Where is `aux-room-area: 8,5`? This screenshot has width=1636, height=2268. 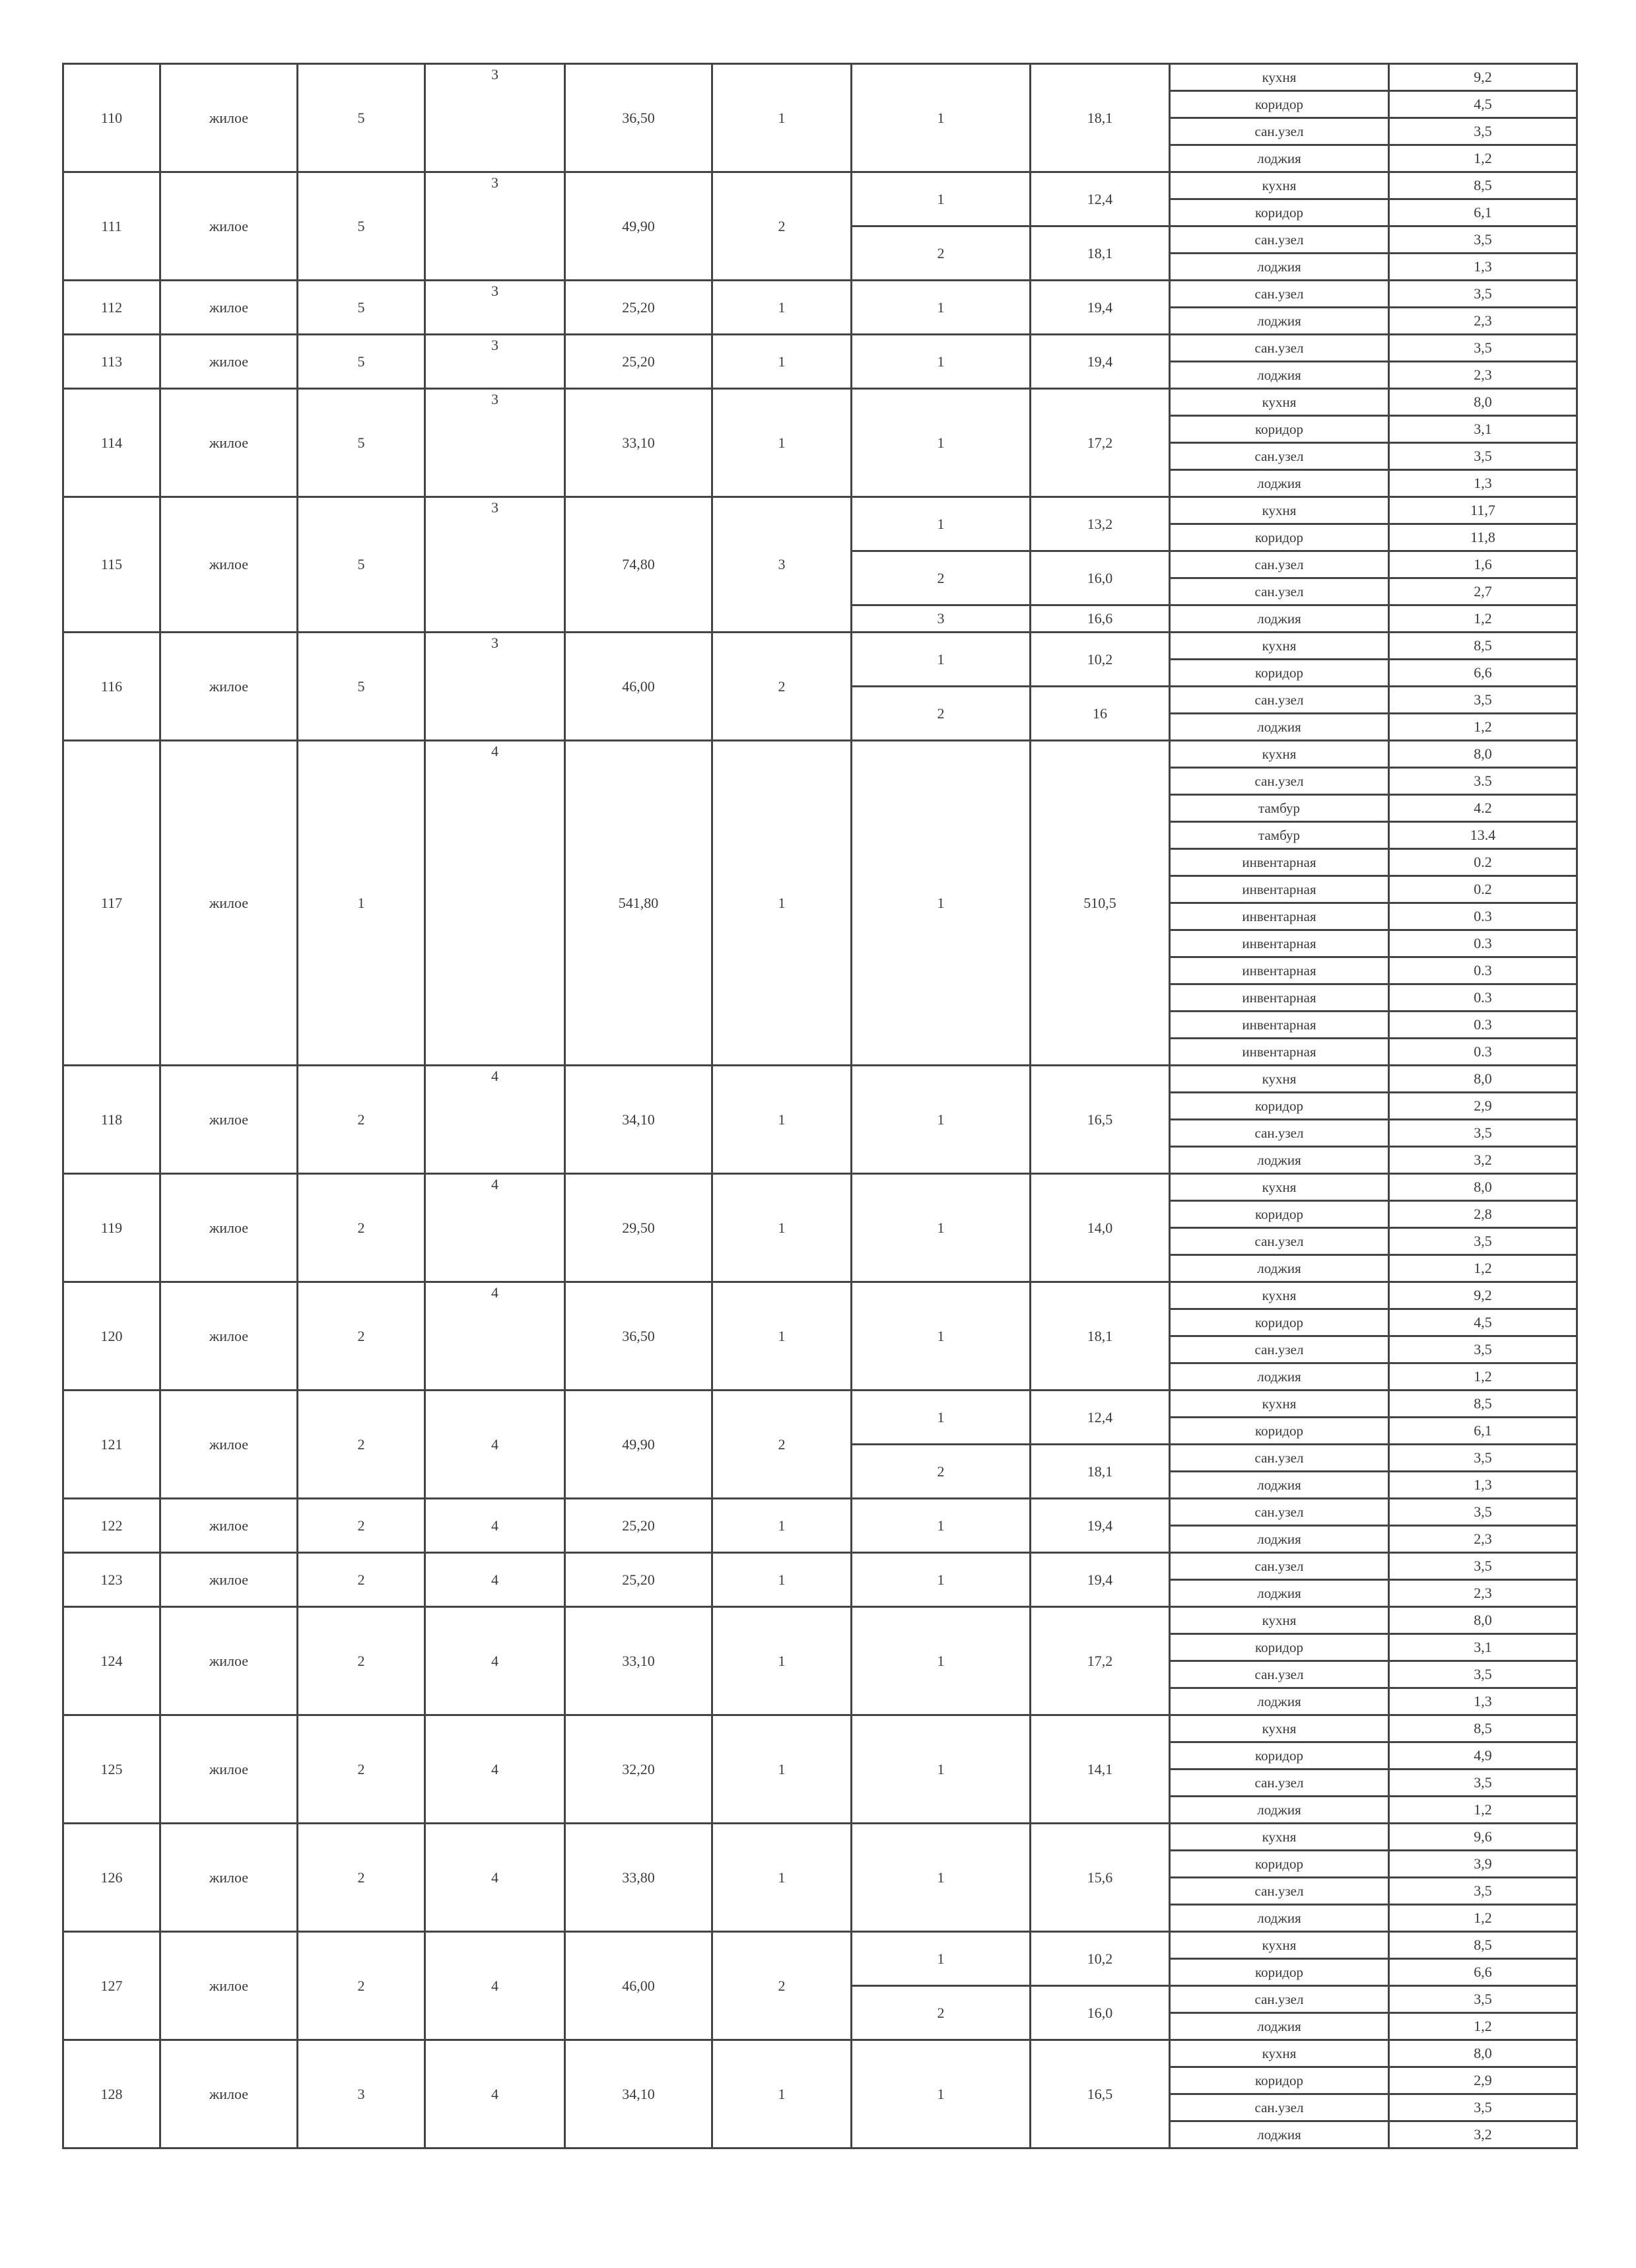
aux-room-area: 8,5 is located at coordinates (1483, 646).